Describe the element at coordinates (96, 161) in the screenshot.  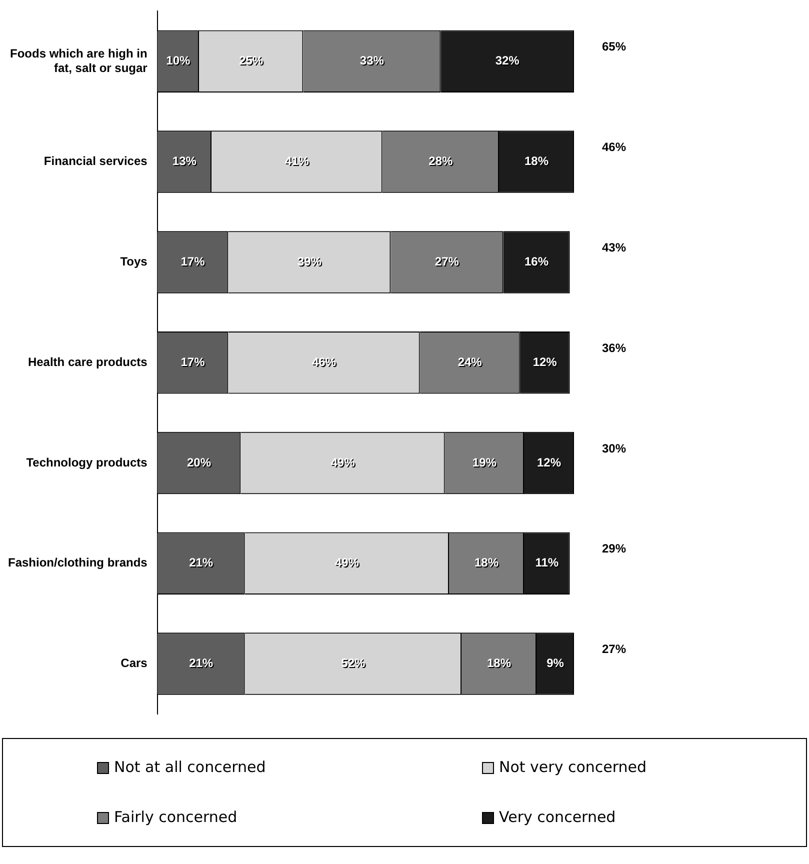
I see `y-tick-label: Financial services` at that location.